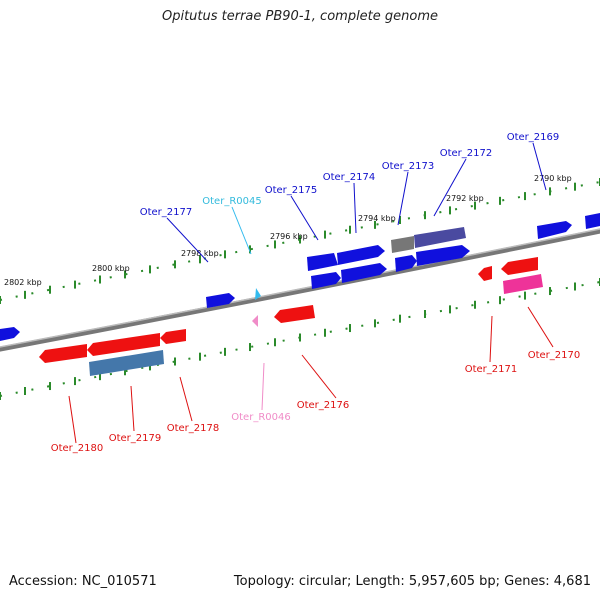 This screenshot has width=600, height=600. I want to click on gene-label: Oter_2177, so click(166, 212).